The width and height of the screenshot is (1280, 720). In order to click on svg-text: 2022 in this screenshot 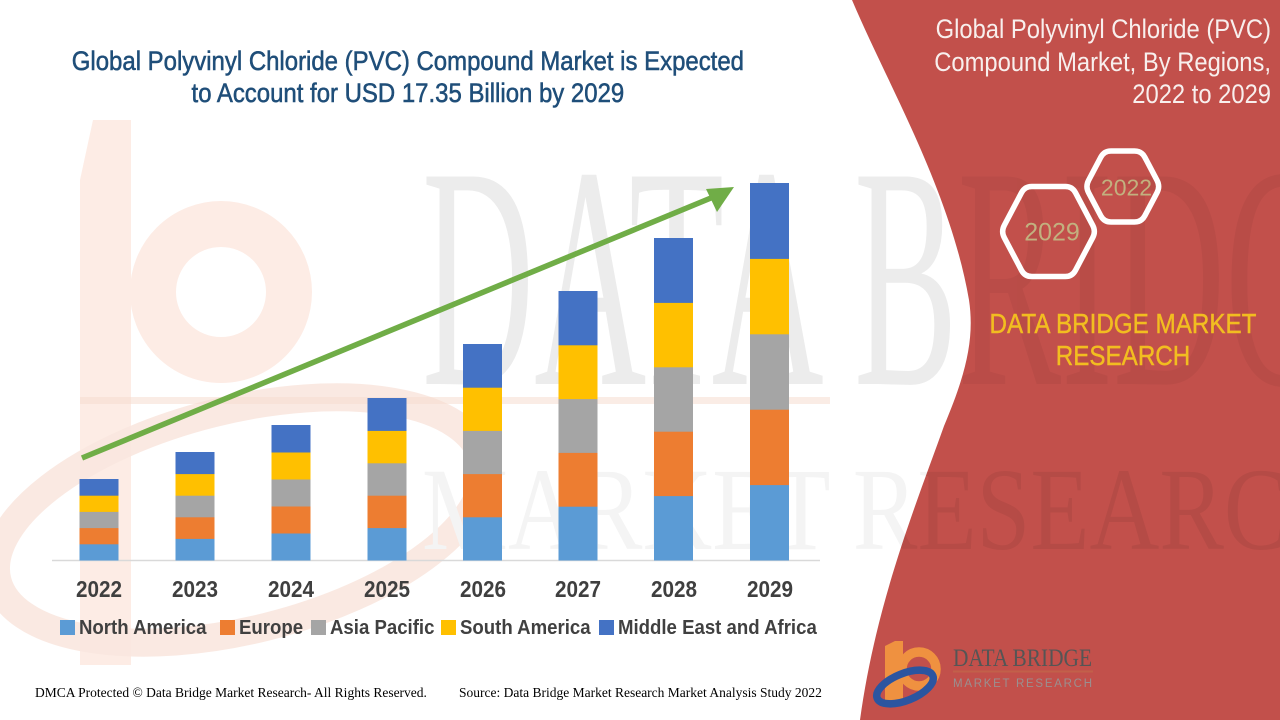, I will do `click(1126, 188)`.